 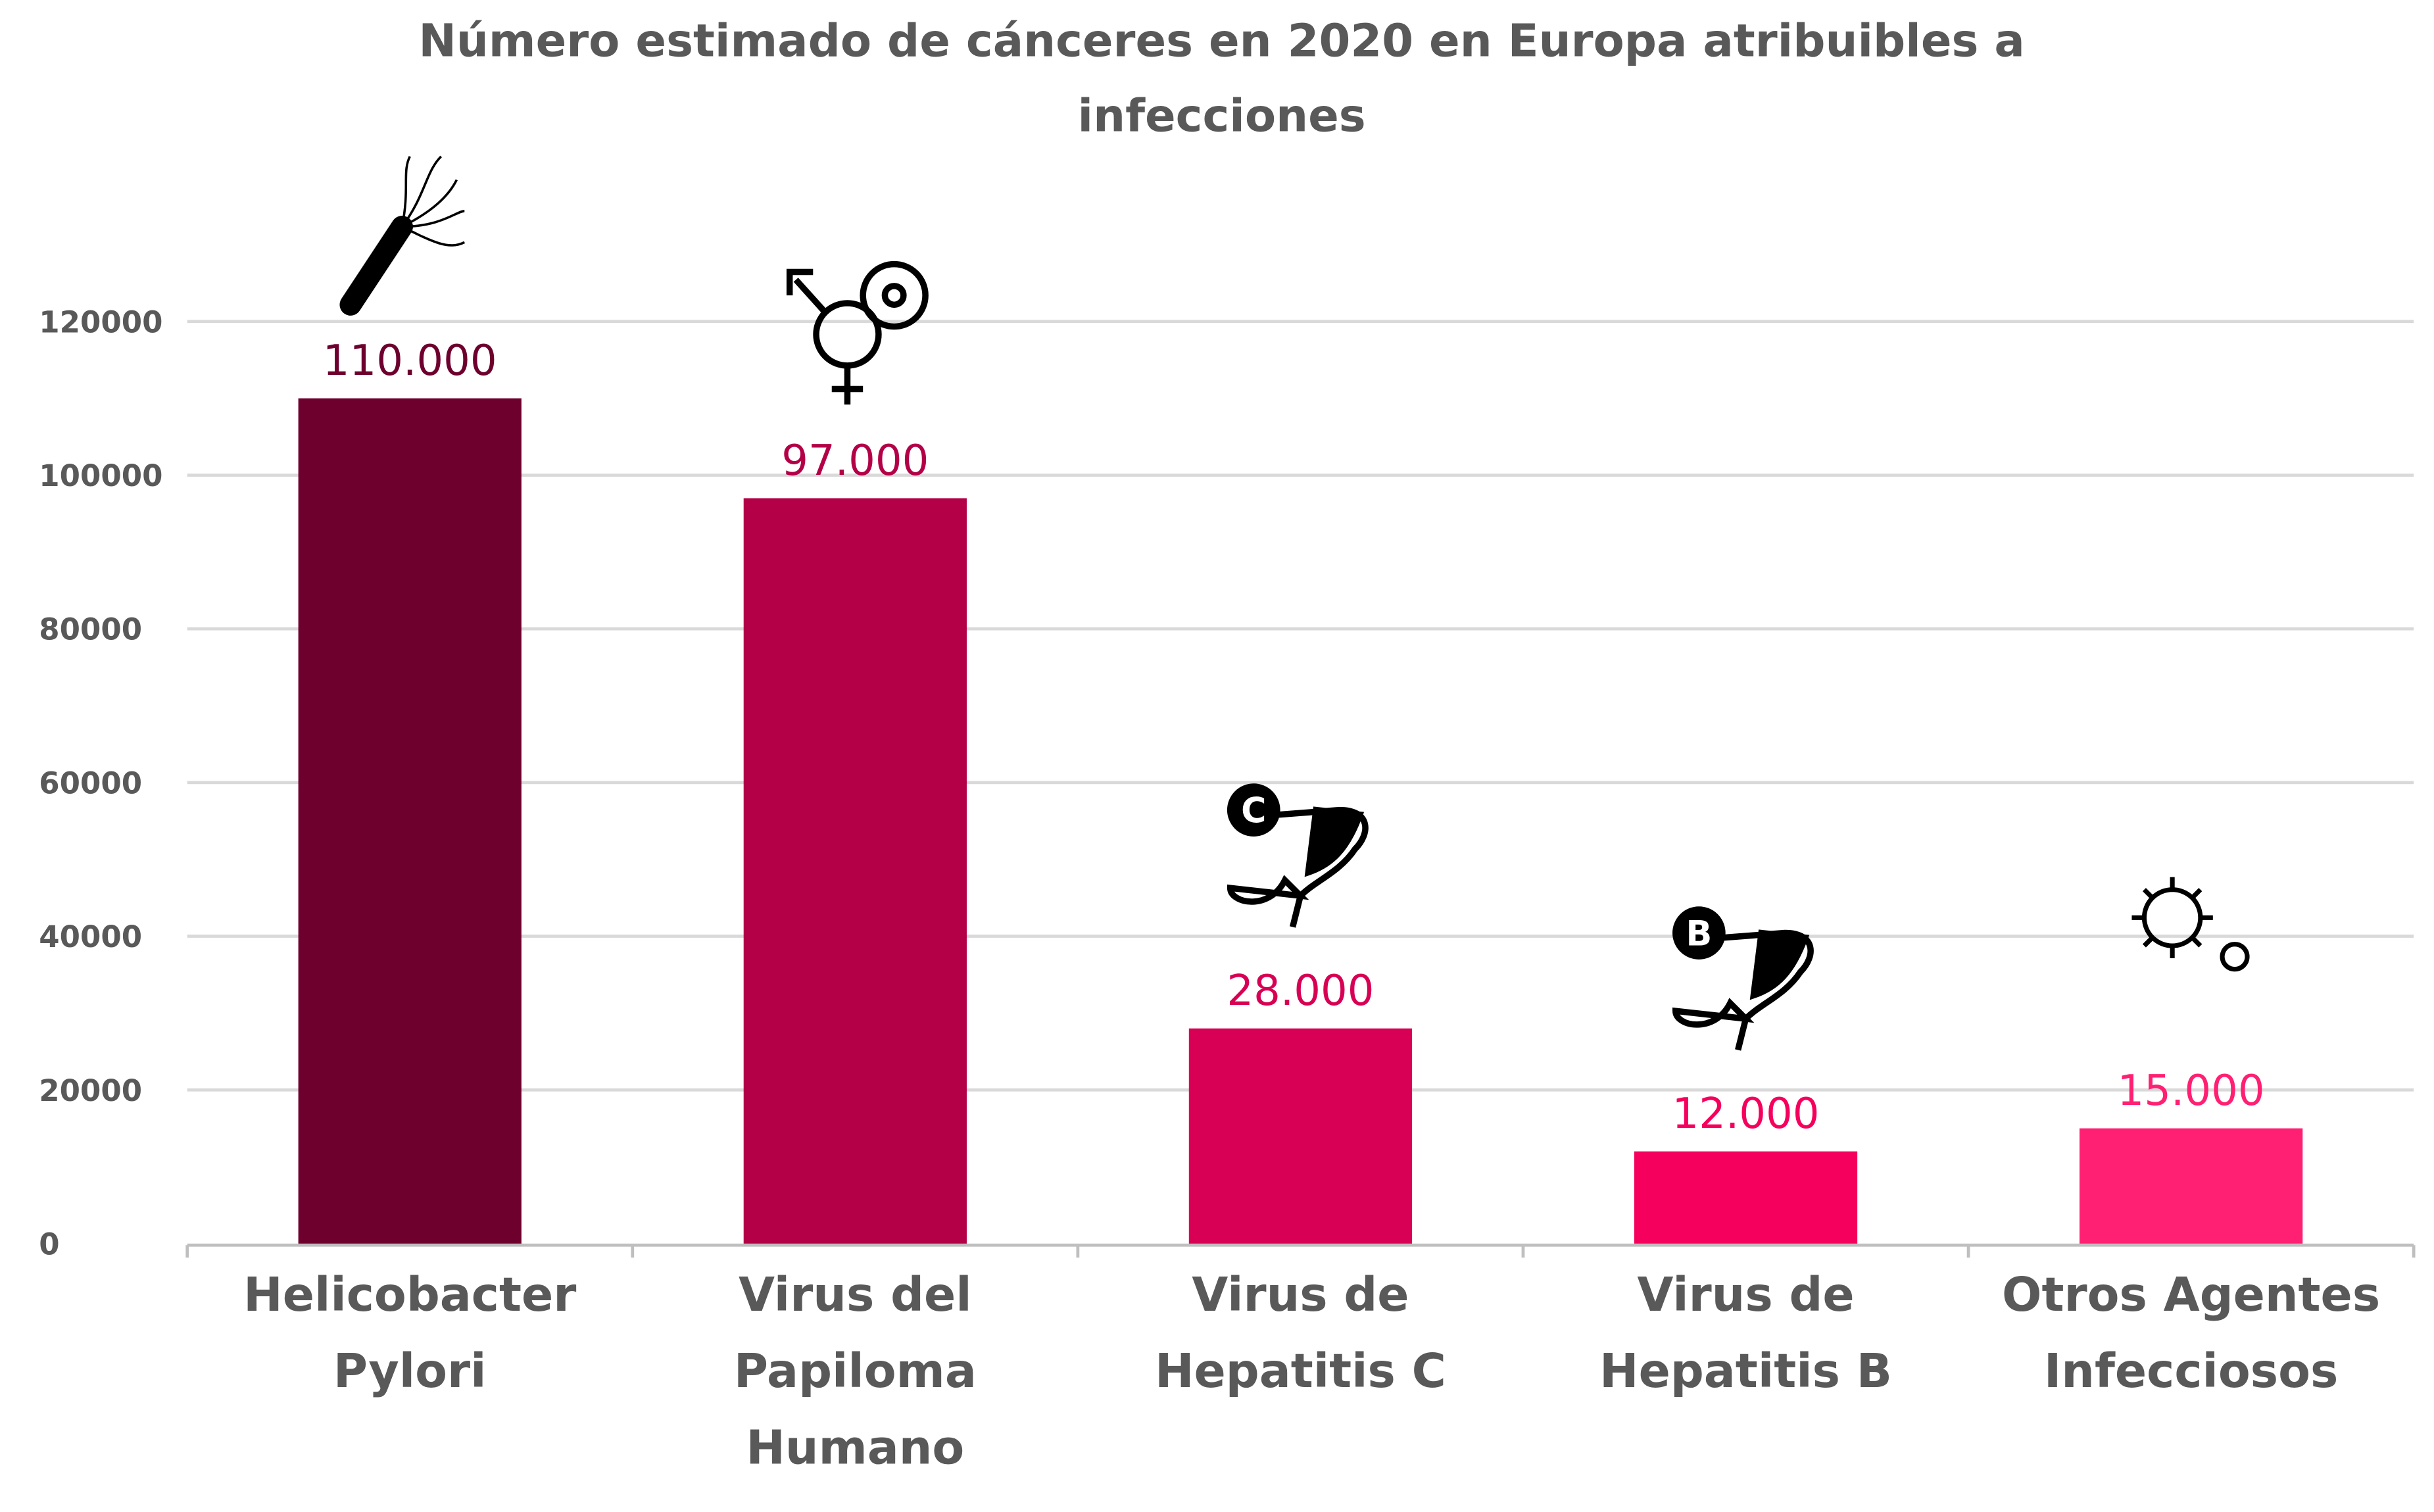 I want to click on data-label: 28.000, so click(x=1300, y=991).